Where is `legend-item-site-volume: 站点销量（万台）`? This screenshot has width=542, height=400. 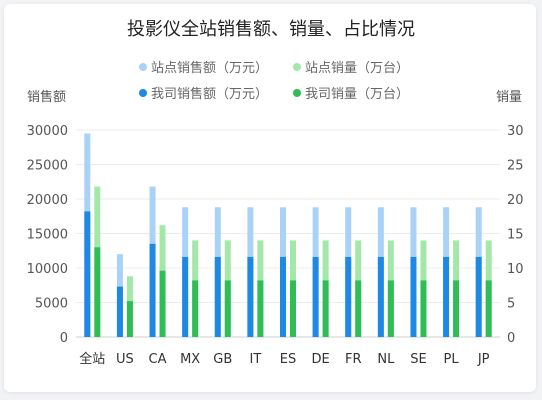 legend-item-site-volume: 站点销量（万台） is located at coordinates (351, 68).